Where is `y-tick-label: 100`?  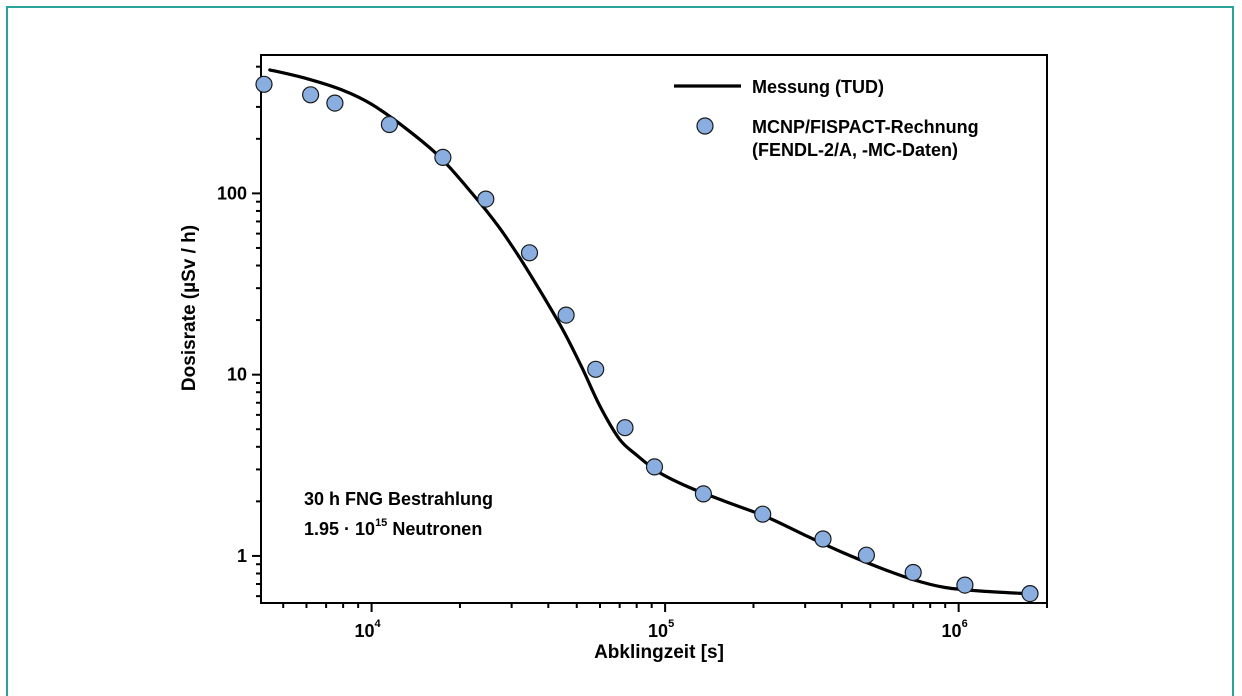
y-tick-label: 100 is located at coordinates (232, 193).